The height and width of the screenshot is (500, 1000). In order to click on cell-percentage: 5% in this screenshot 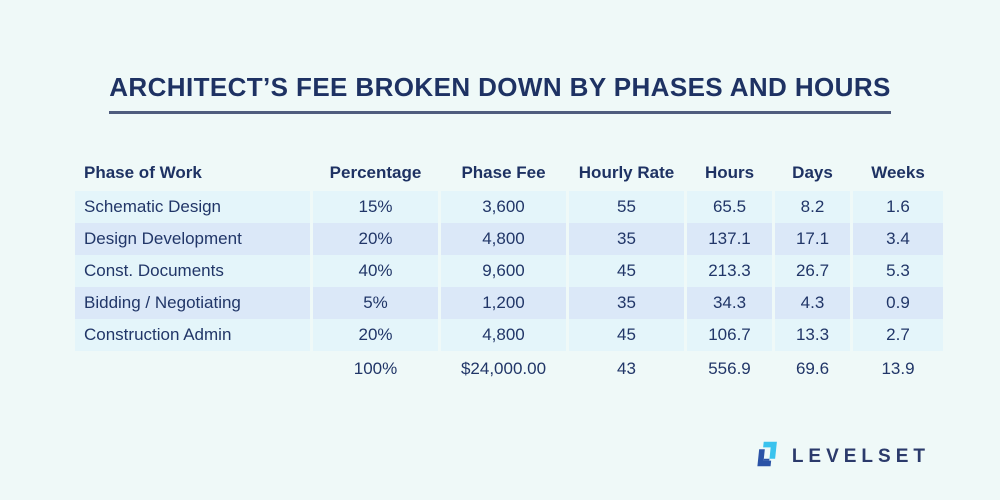, I will do `click(375, 303)`.